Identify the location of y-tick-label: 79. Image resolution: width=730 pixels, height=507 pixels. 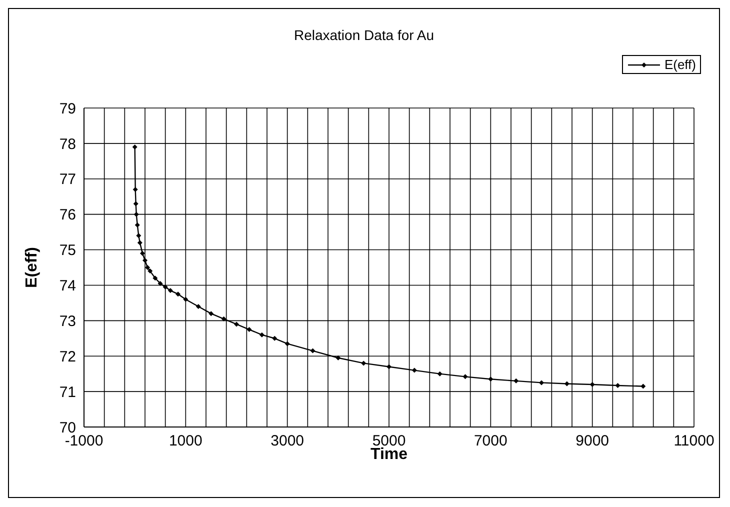
(67, 109).